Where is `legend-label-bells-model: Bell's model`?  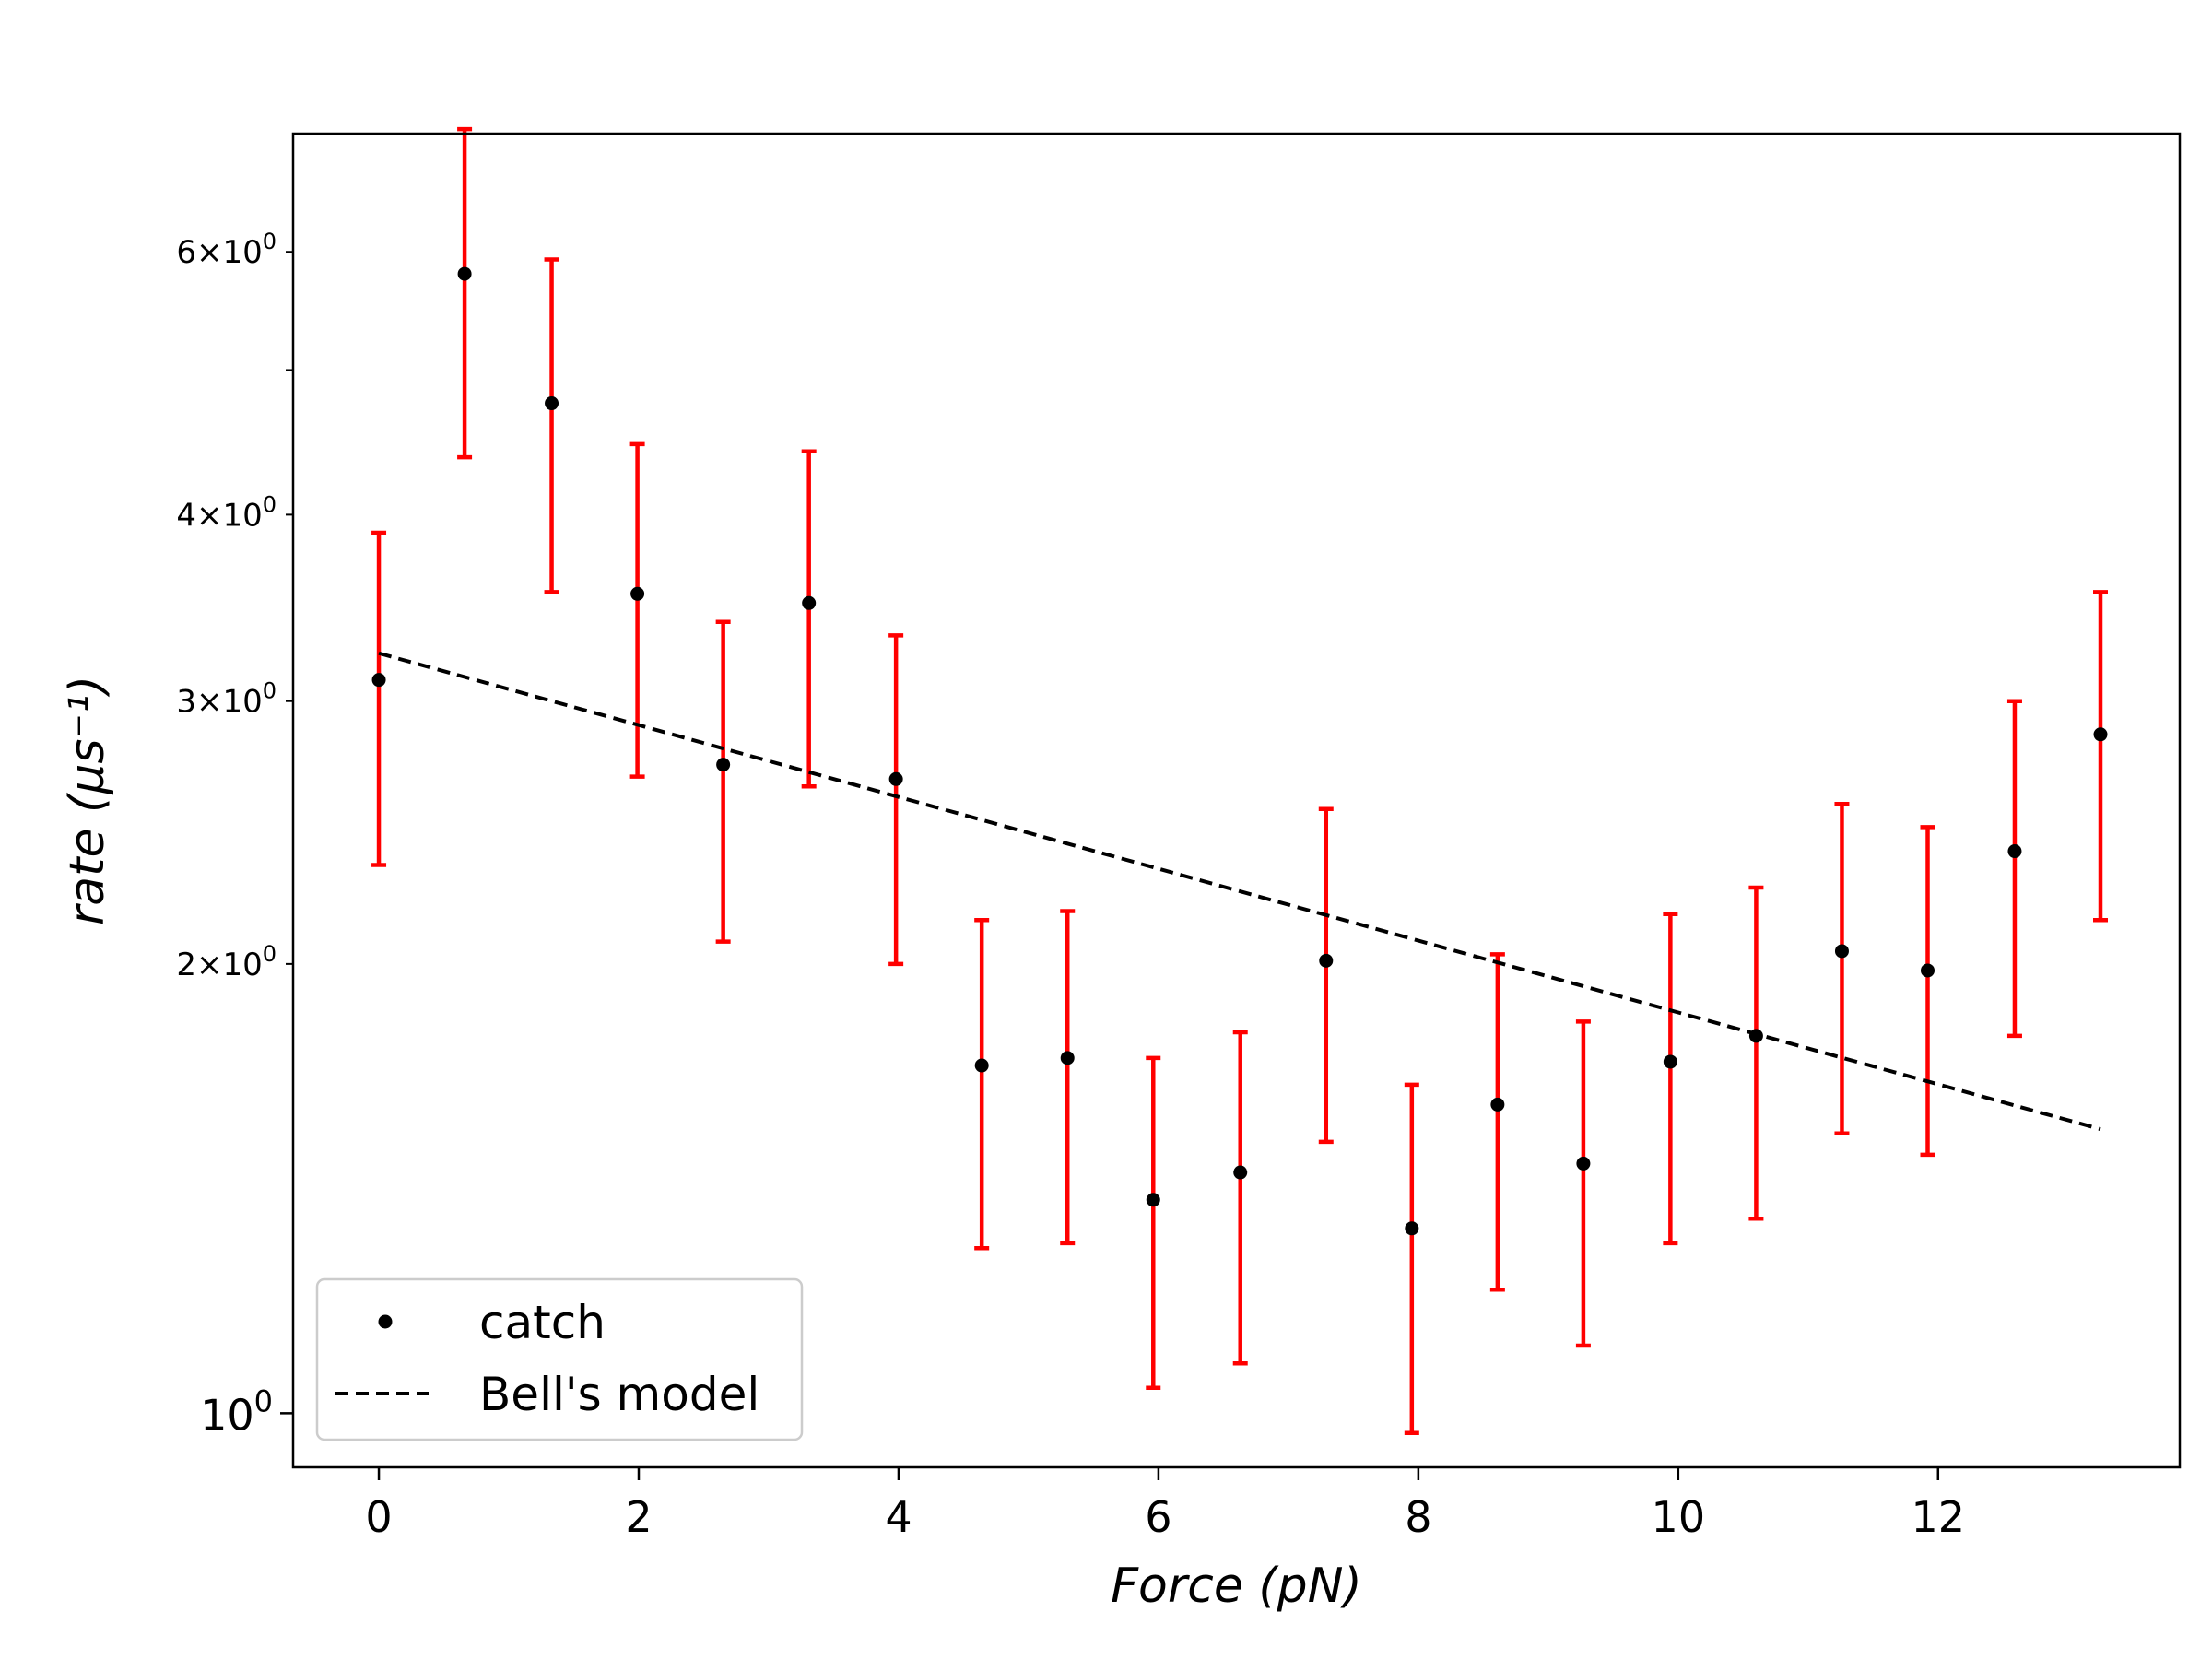
legend-label-bells-model: Bell's model is located at coordinates (619, 1394).